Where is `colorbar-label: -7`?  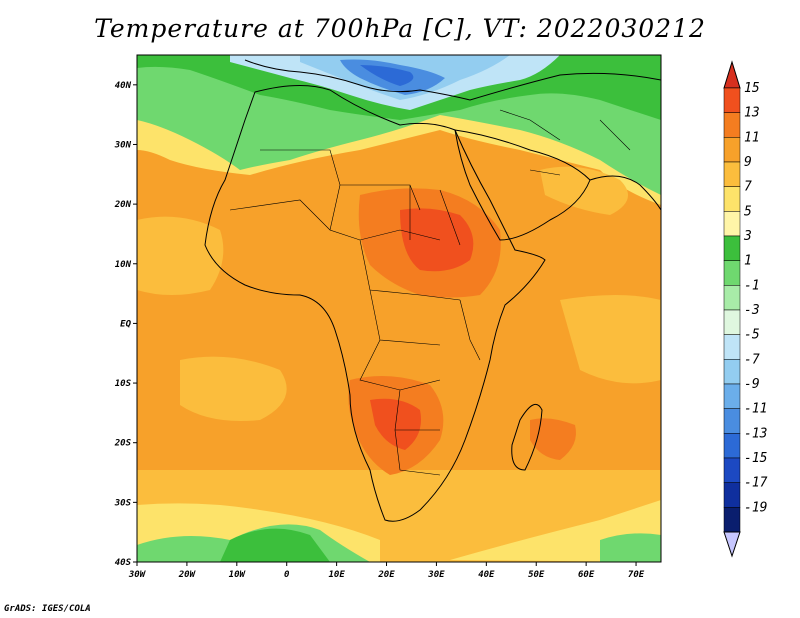 colorbar-label: -7 is located at coordinates (752, 359).